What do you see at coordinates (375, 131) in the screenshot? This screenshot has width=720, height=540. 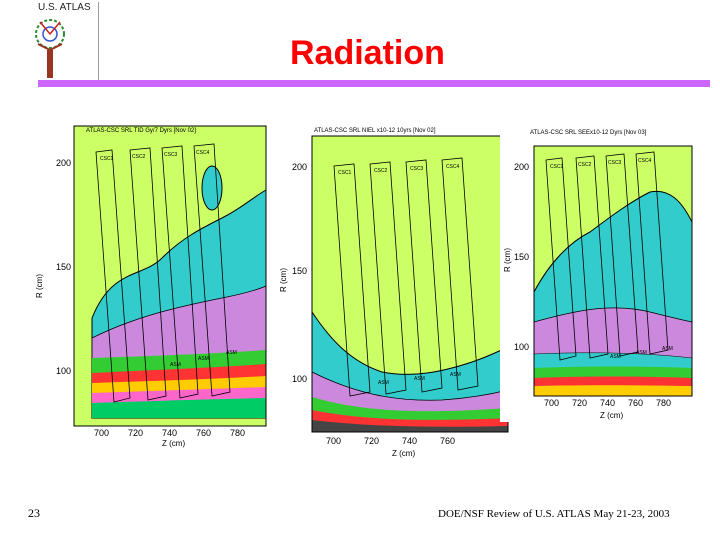 I see `plot-header: ATLAS-CSC SRL NIEL x10-12 10yrs [Nov 02]` at bounding box center [375, 131].